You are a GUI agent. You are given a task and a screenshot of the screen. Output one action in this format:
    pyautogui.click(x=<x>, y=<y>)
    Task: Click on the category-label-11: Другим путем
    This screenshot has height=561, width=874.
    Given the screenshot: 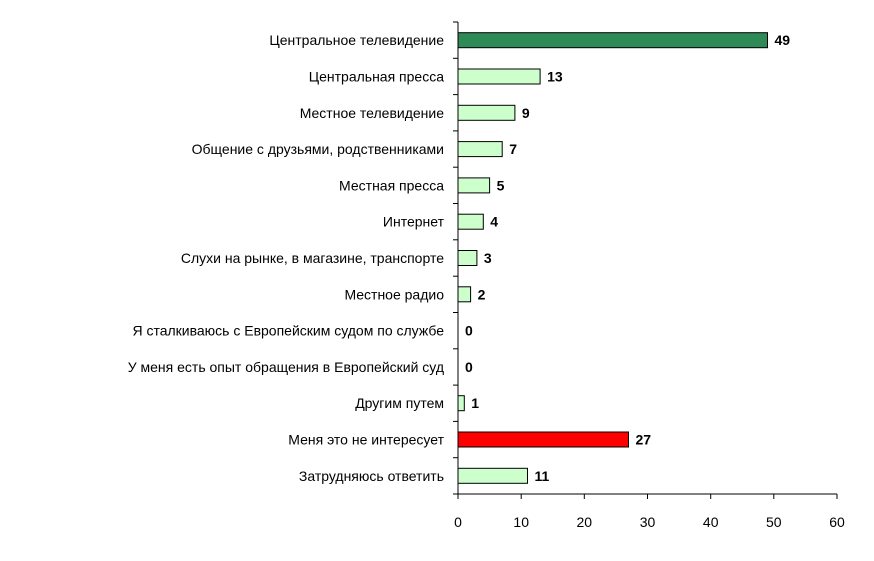 What is the action you would take?
    pyautogui.click(x=399, y=403)
    